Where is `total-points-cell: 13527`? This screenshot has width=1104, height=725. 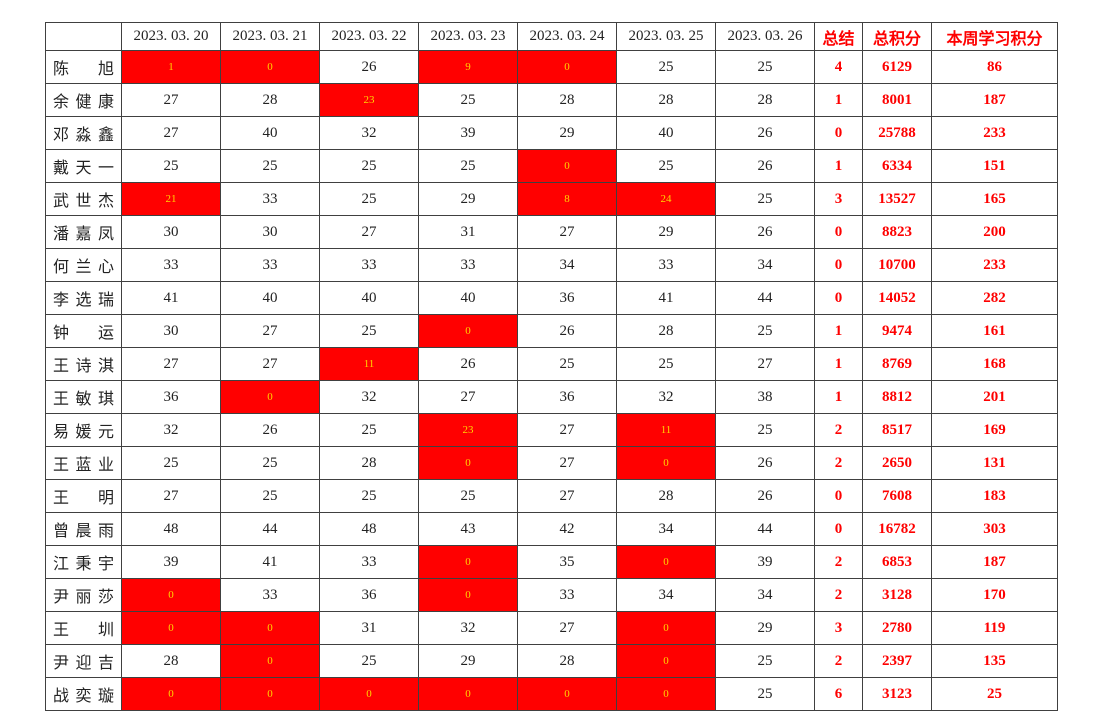 total-points-cell: 13527 is located at coordinates (897, 199).